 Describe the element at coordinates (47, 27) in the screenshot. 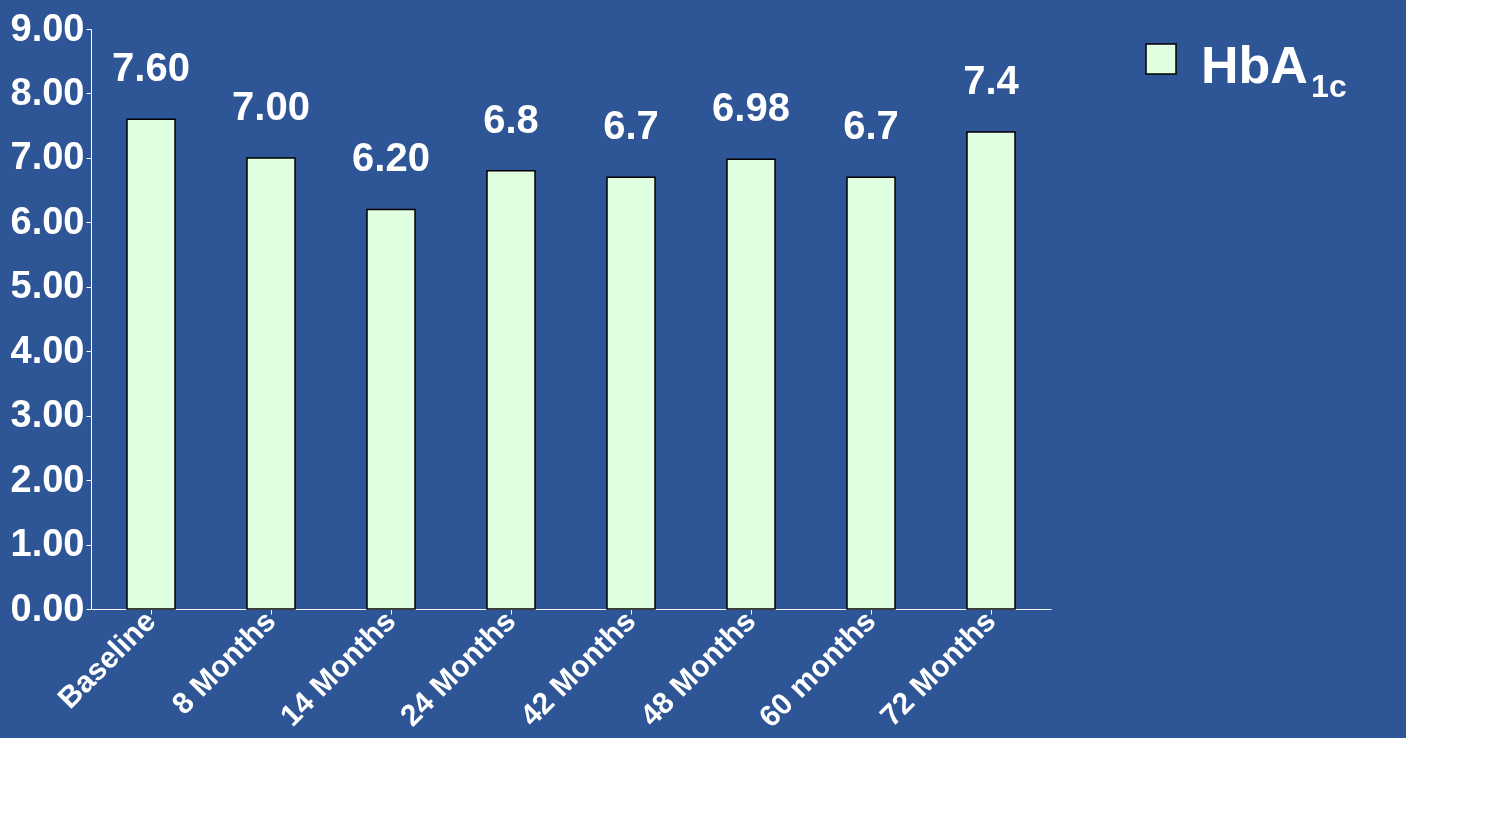

I see `y-tick-label: 9.00` at that location.